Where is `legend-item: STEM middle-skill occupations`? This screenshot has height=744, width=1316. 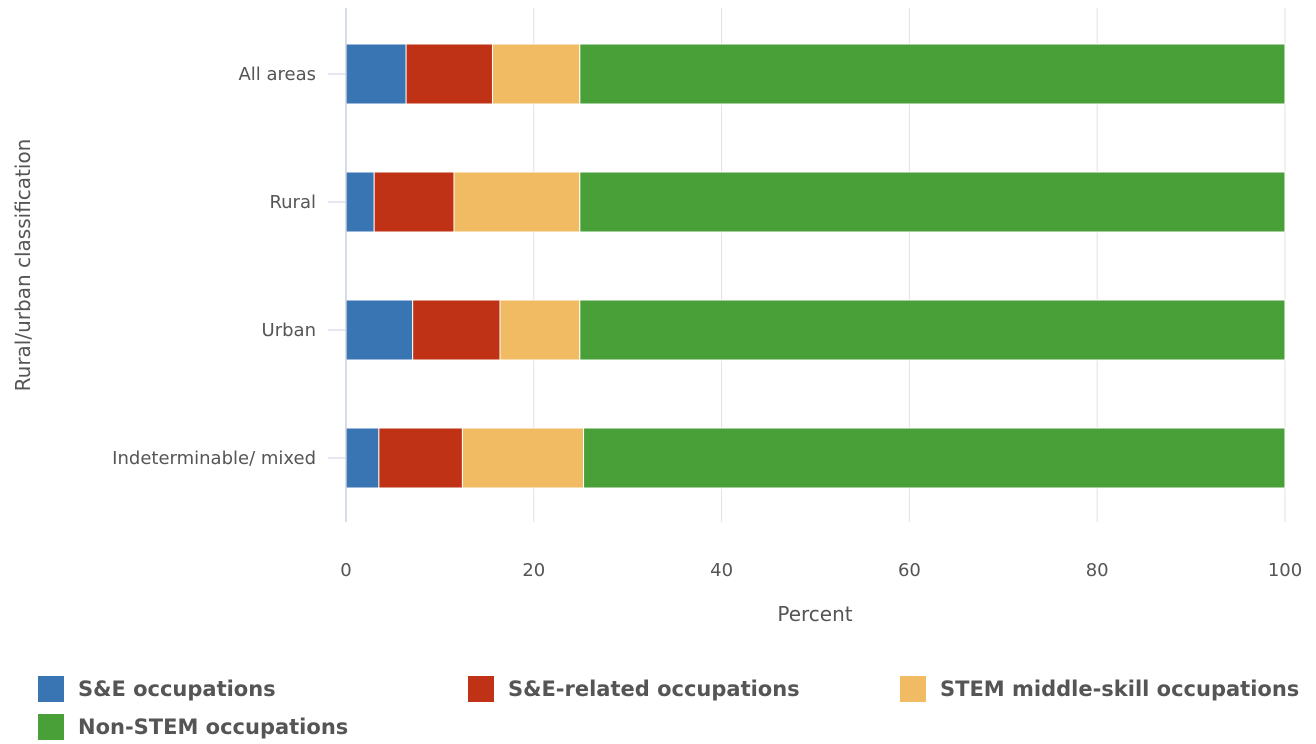 legend-item: STEM middle-skill occupations is located at coordinates (1099, 689).